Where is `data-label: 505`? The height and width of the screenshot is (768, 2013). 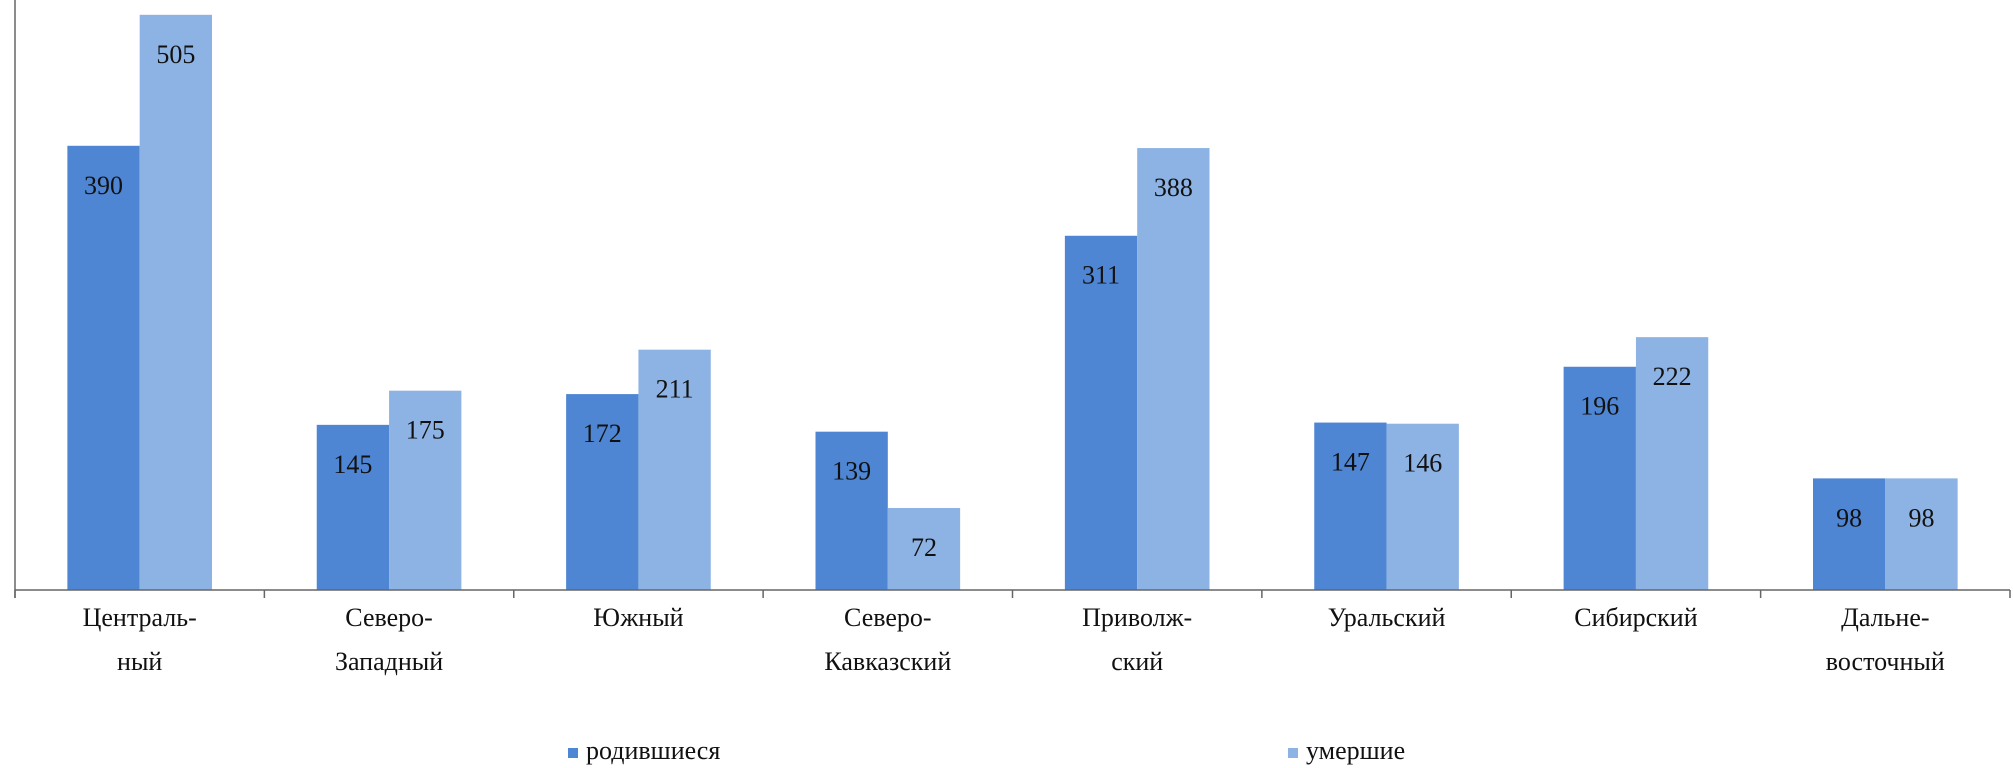 data-label: 505 is located at coordinates (175, 54).